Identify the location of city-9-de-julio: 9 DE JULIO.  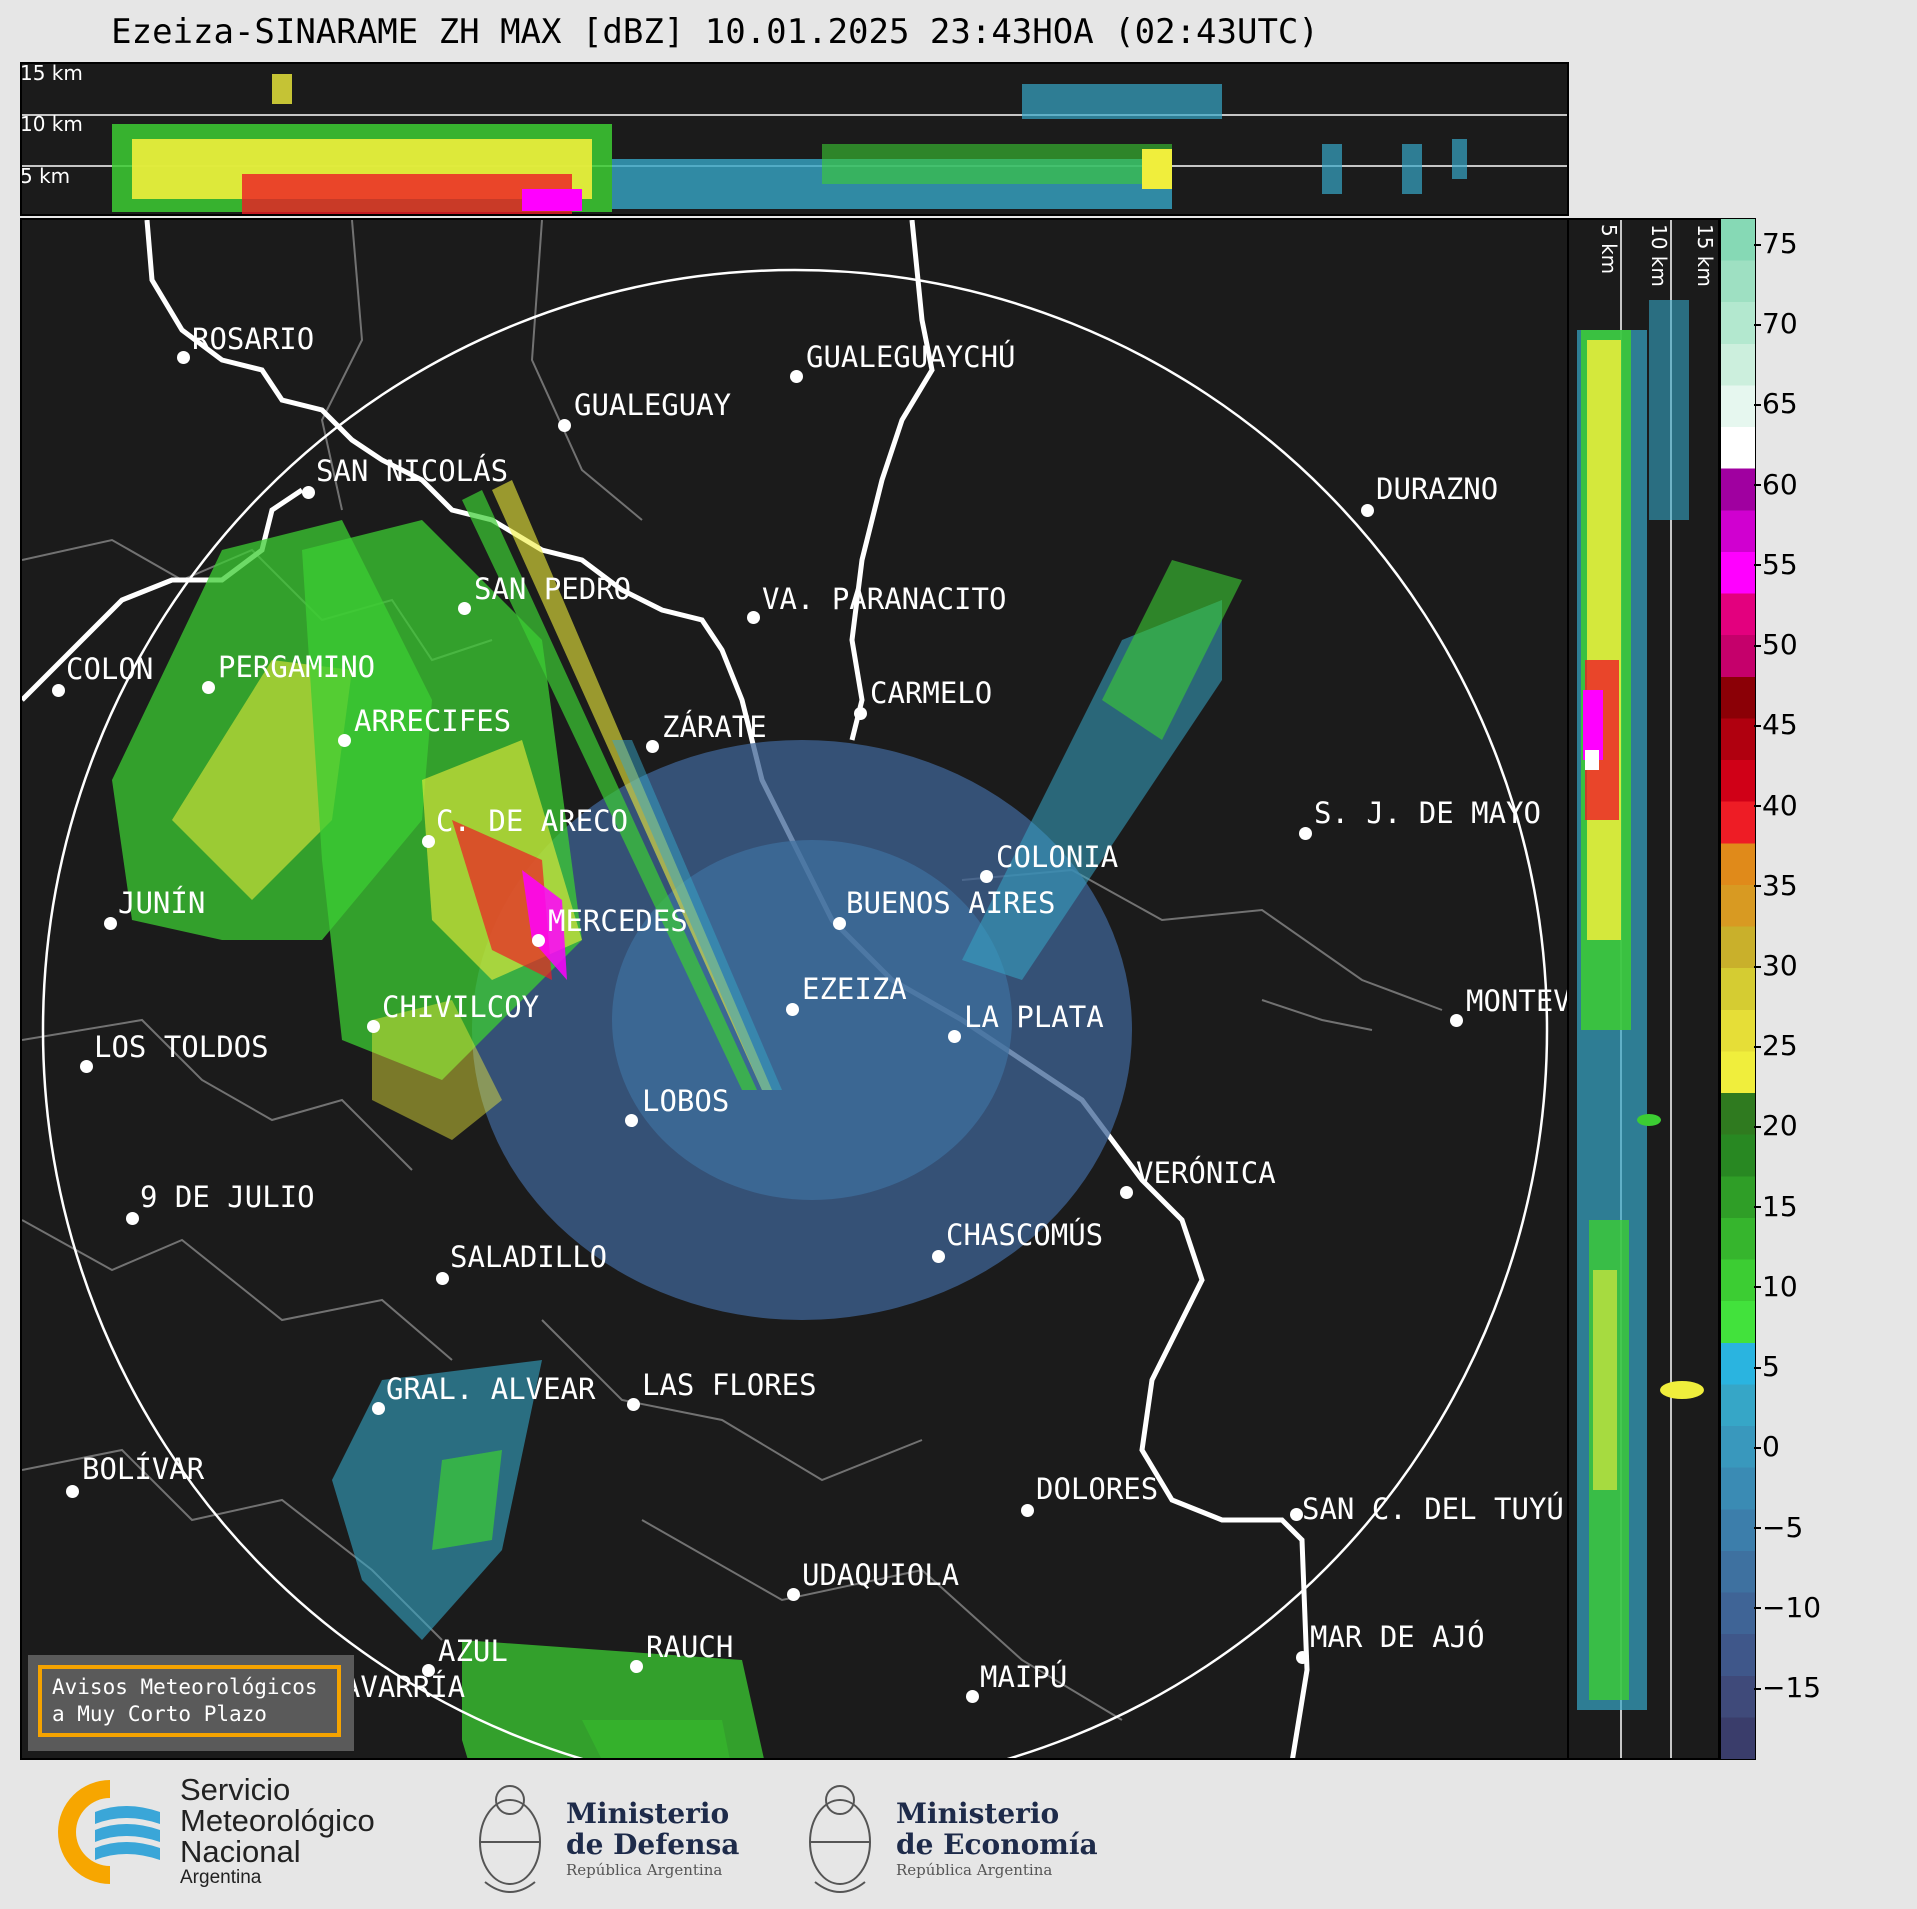
(227, 1197).